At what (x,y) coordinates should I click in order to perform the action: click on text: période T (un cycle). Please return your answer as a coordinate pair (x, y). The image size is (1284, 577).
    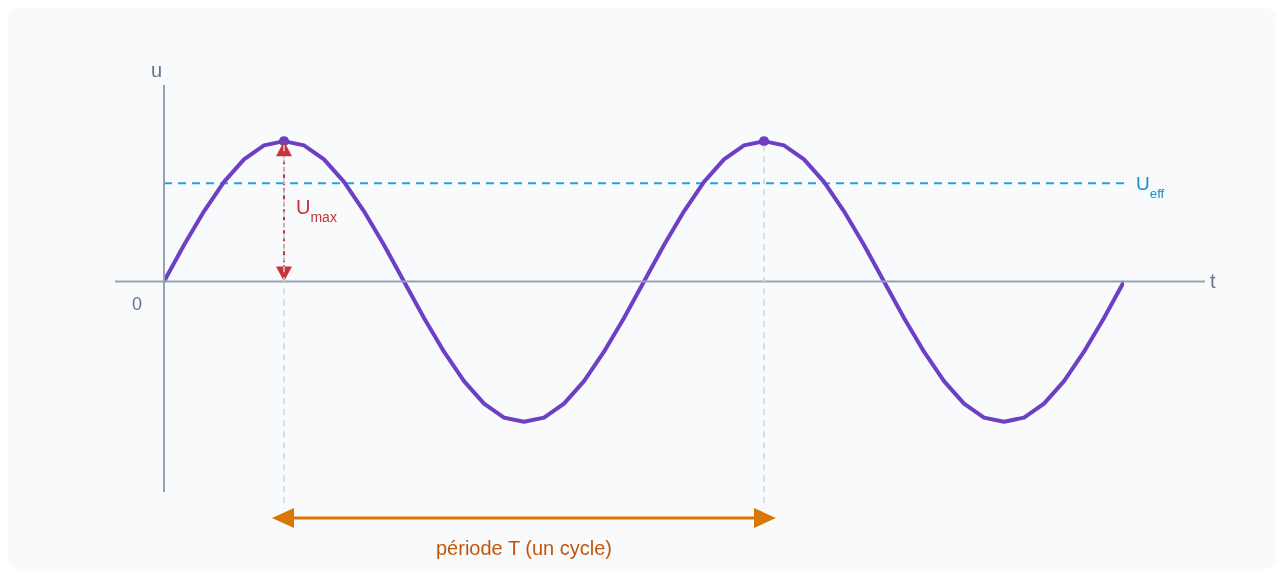
    Looking at the image, I should click on (524, 548).